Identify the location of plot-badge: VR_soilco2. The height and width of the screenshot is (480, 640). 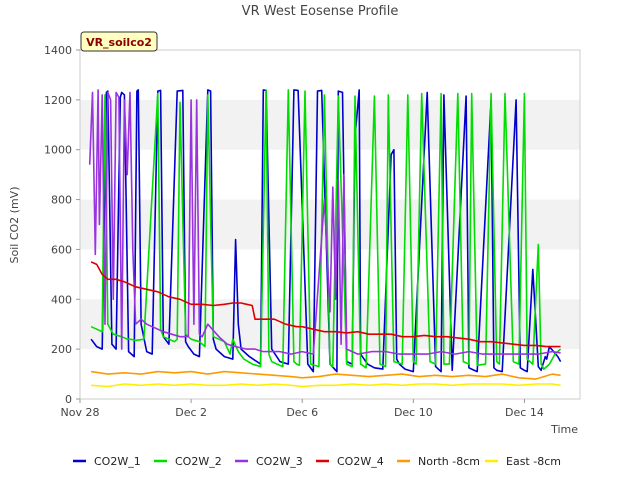
(119, 41).